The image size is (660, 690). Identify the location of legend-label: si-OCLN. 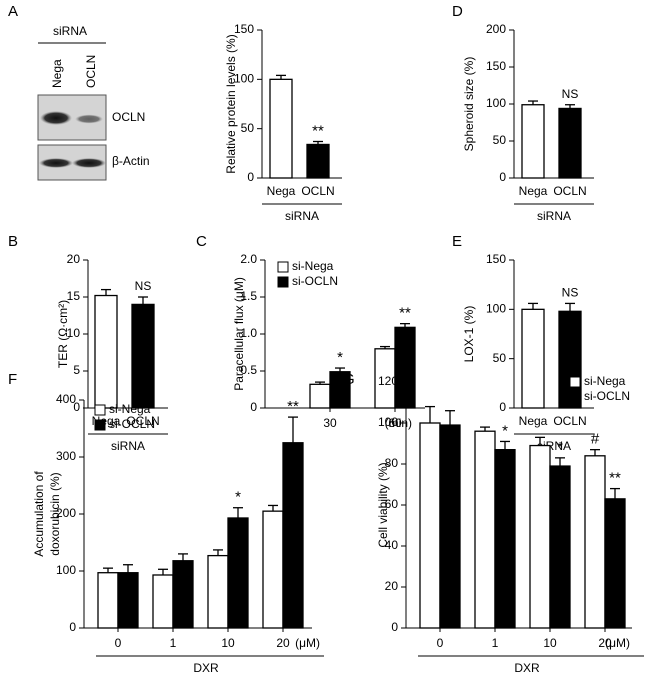
(315, 281).